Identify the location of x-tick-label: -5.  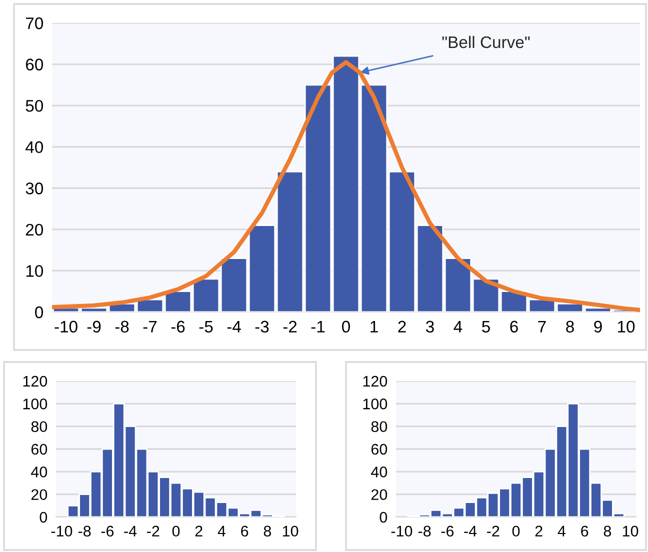
(206, 326).